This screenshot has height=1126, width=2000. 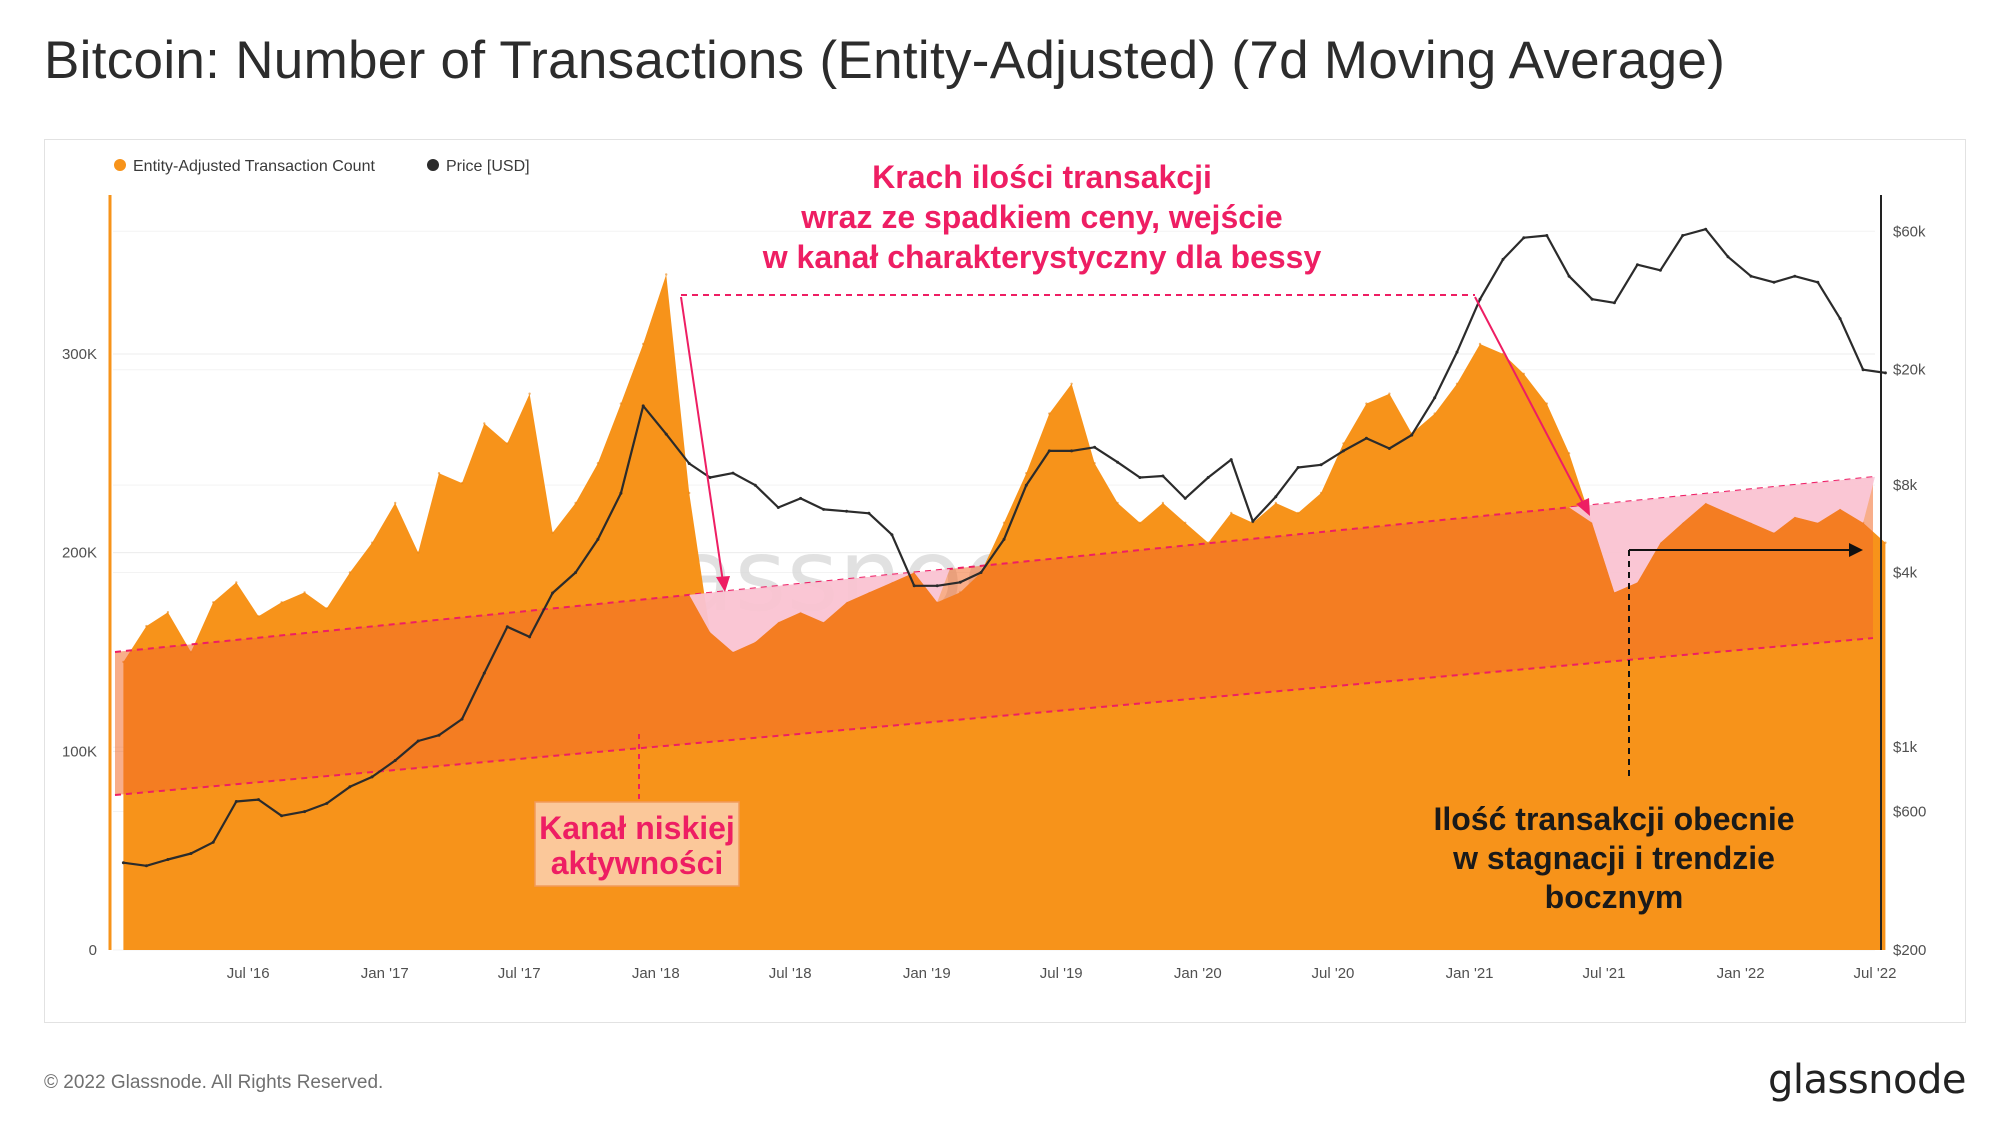 What do you see at coordinates (1909, 591) in the screenshot?
I see `right-axis-ticks: $200 $600 $1k $4k $8k $20k $60k` at bounding box center [1909, 591].